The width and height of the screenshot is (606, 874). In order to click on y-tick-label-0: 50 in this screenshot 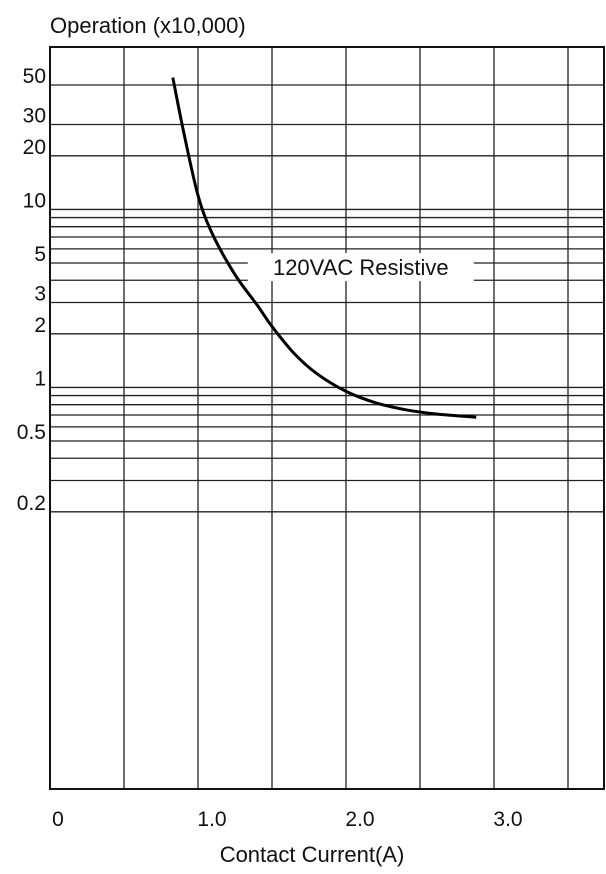, I will do `click(34, 76)`.